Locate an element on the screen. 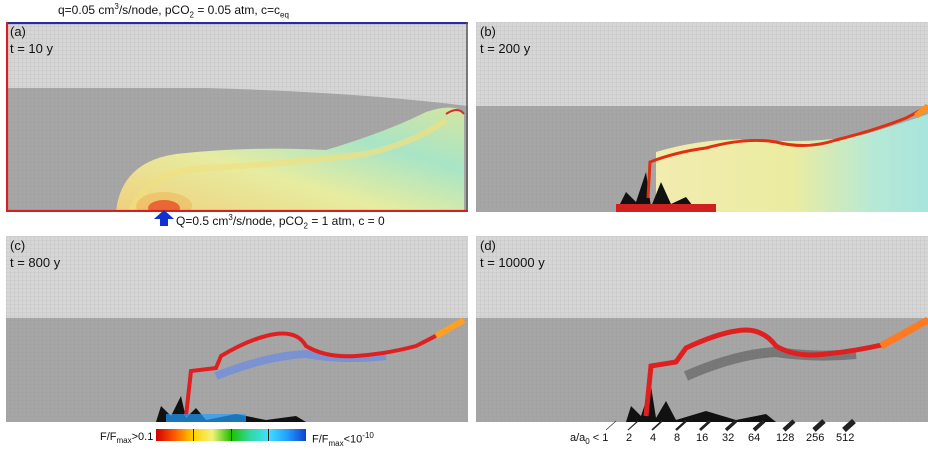  aperture-label: 64 is located at coordinates (754, 438).